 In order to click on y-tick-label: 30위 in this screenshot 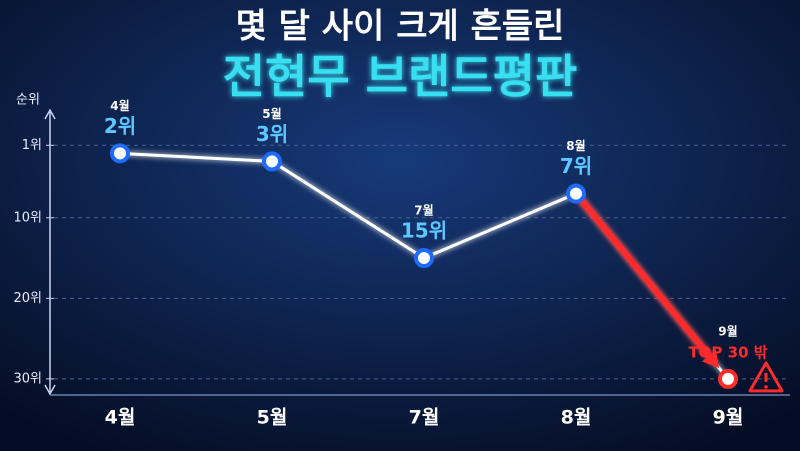, I will do `click(27, 378)`.